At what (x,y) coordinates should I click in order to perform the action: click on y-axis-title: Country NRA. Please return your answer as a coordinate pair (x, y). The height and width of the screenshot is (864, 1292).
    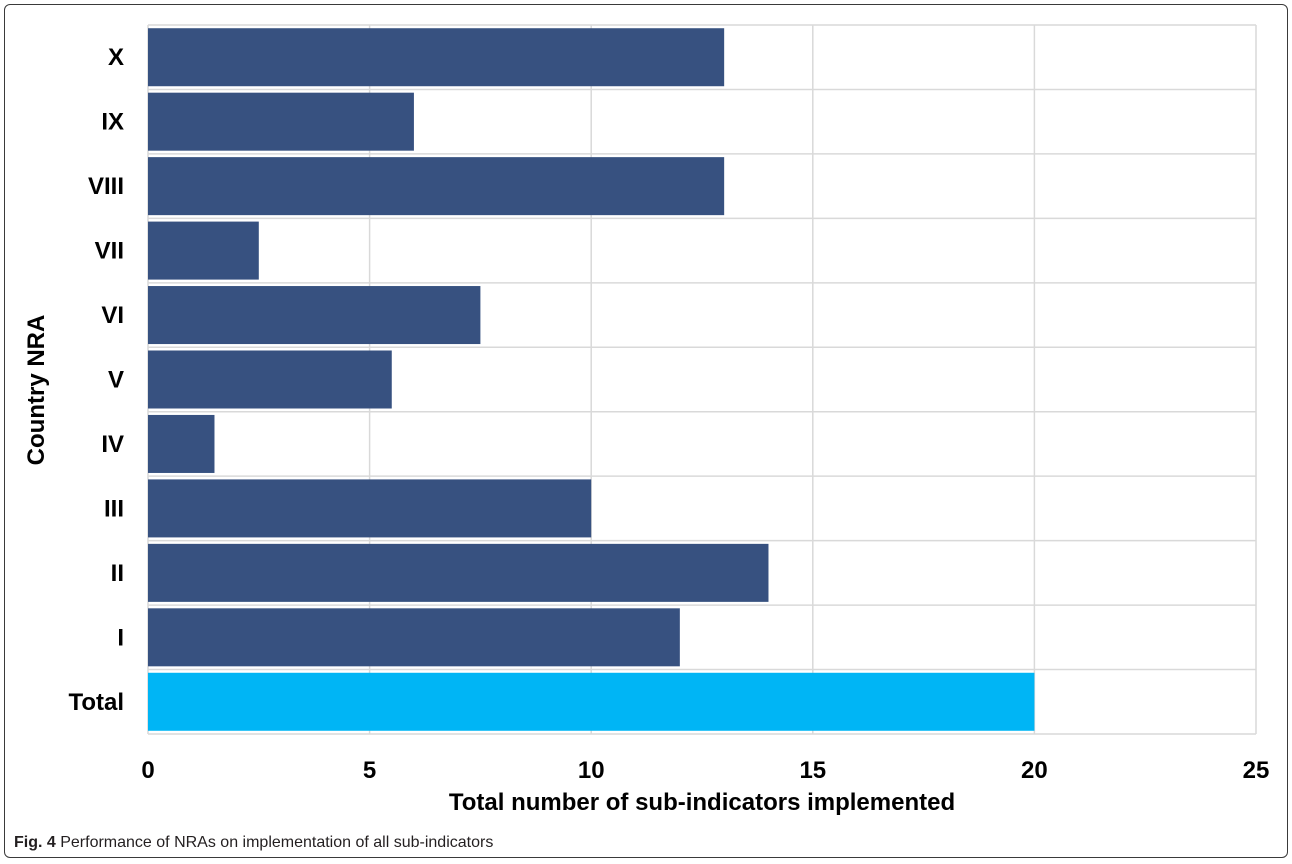
    Looking at the image, I should click on (36, 390).